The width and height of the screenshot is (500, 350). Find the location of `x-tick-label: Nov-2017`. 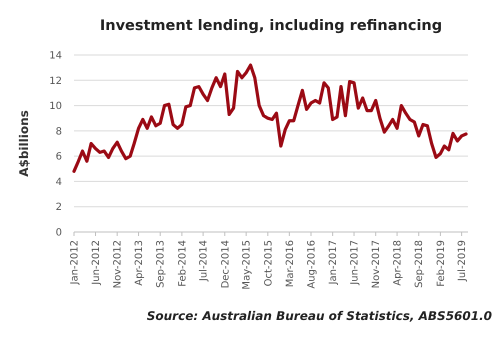

x-tick-label: Nov-2017 is located at coordinates (376, 264).